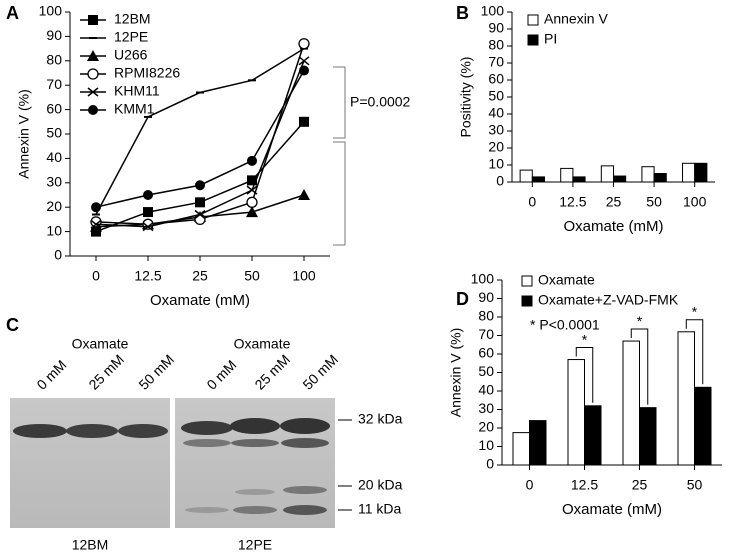 This screenshot has width=733, height=556. I want to click on y-axis-label: Annexin V (%), so click(456, 372).